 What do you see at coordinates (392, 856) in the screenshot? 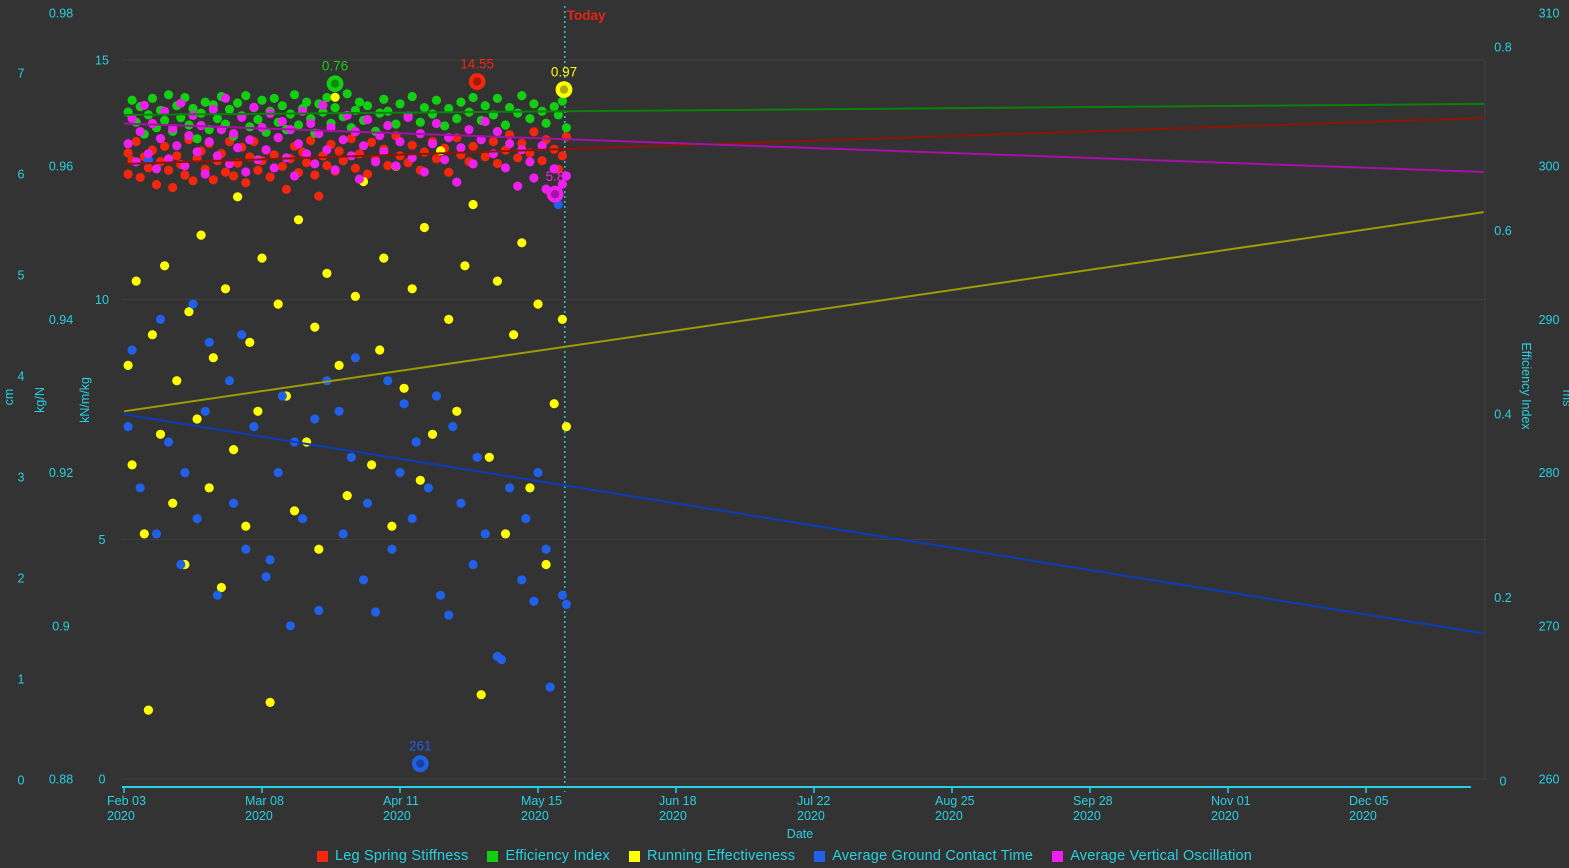
I see `legend-item-leg-spring-stiffness: Leg Spring Stiffness` at bounding box center [392, 856].